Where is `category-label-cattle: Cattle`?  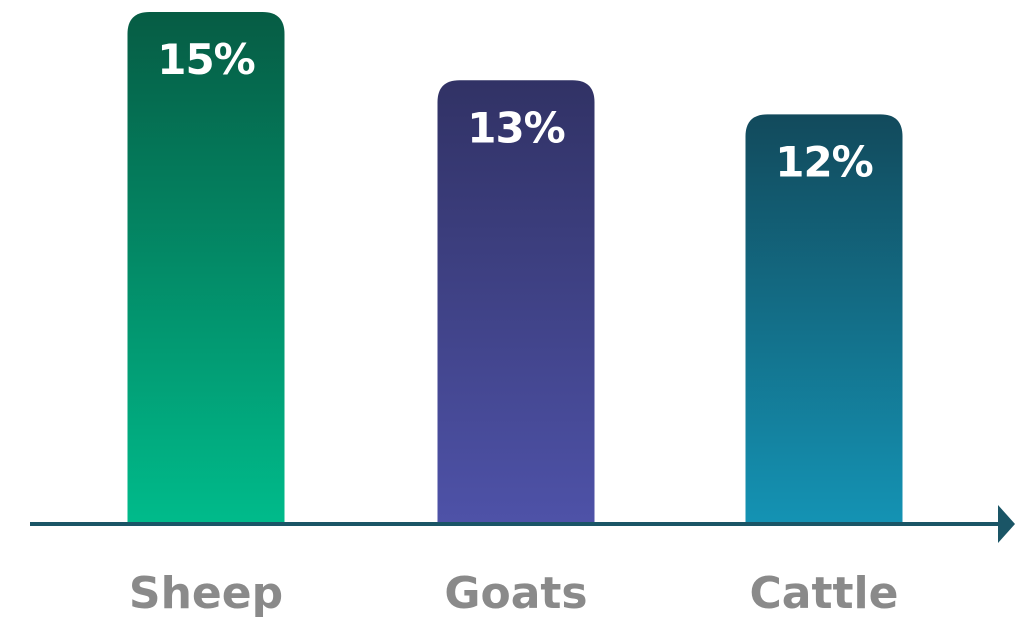
category-label-cattle: Cattle is located at coordinates (824, 593).